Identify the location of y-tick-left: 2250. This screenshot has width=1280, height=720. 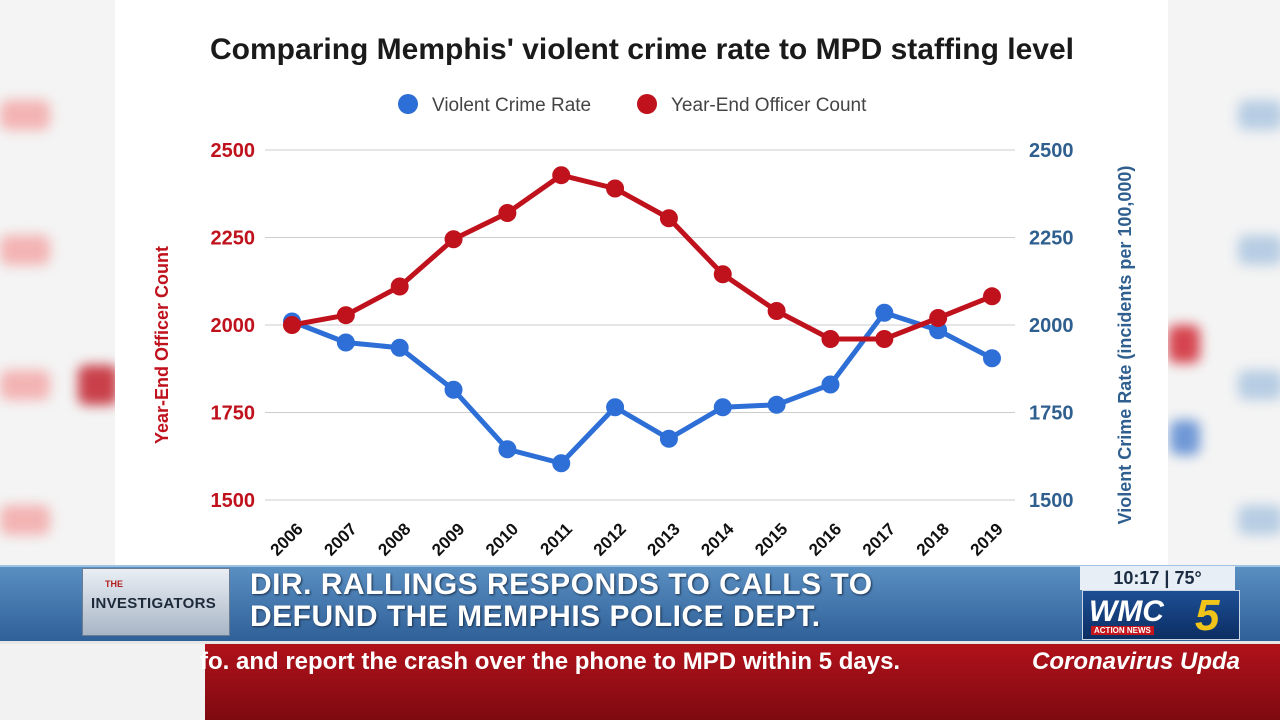
(233, 239).